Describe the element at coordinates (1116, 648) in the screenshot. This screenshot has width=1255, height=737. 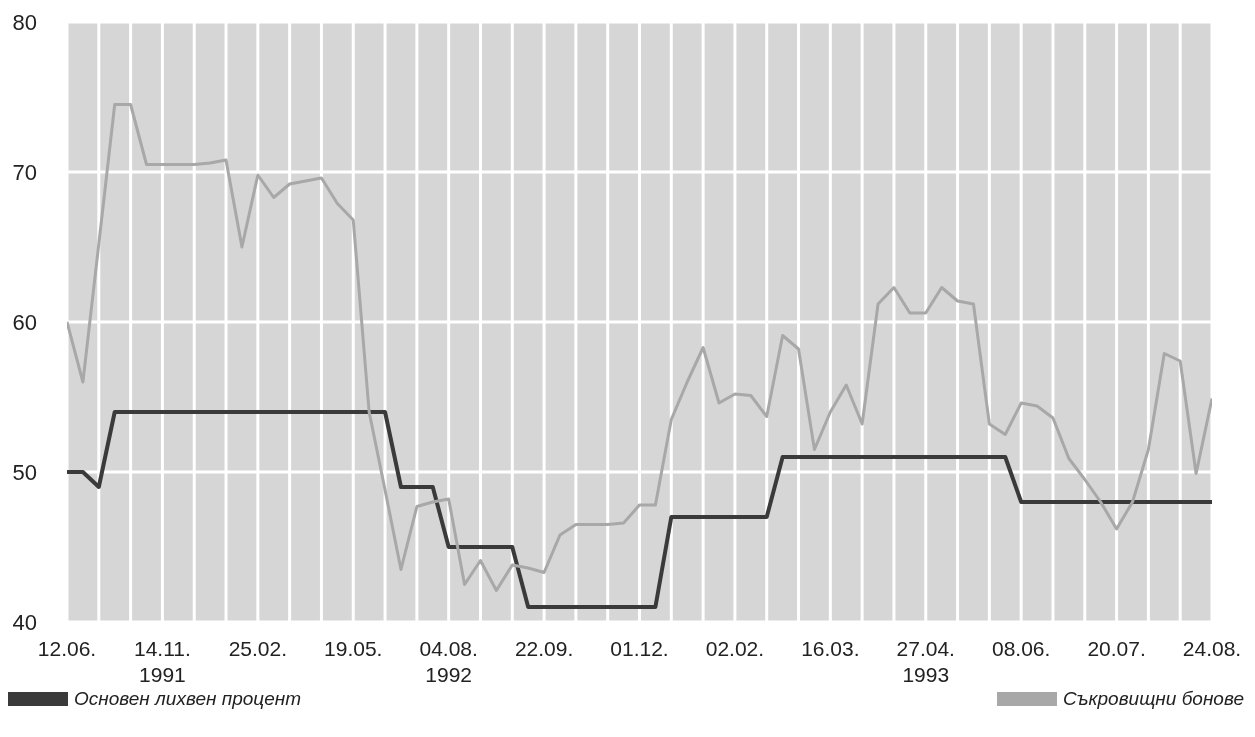
I see `x-tick-label: 20.07.` at that location.